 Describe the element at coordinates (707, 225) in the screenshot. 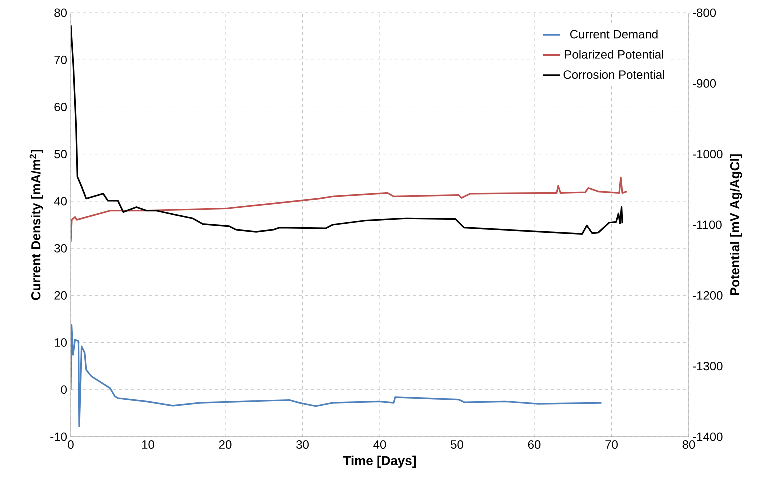

I see `y2-tick-label: -1100` at that location.